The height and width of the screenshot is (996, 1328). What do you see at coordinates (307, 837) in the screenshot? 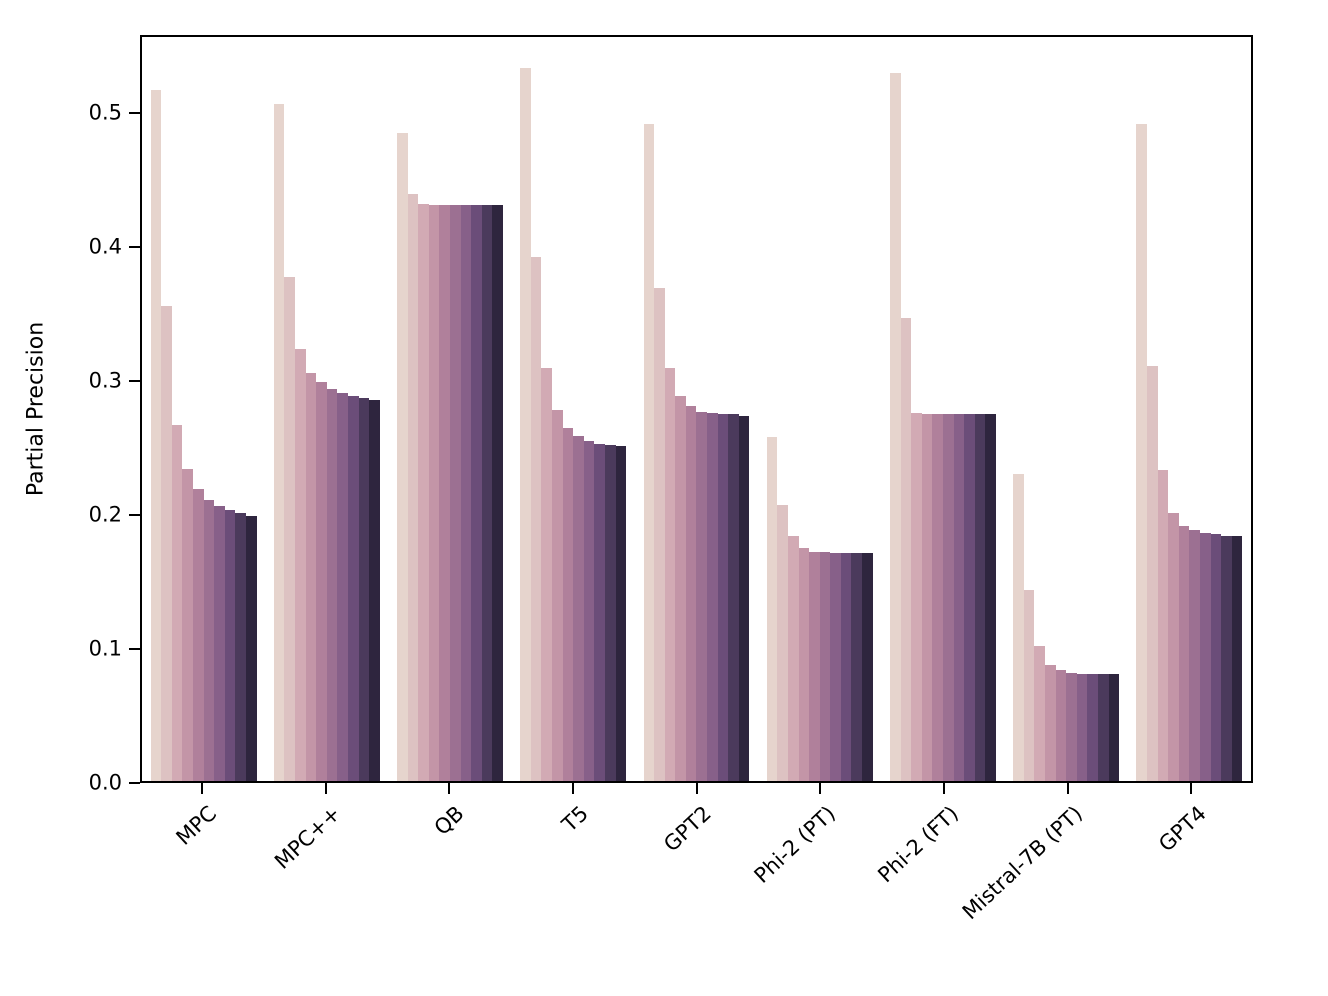
I see `x-tick-label: MPC++` at bounding box center [307, 837].